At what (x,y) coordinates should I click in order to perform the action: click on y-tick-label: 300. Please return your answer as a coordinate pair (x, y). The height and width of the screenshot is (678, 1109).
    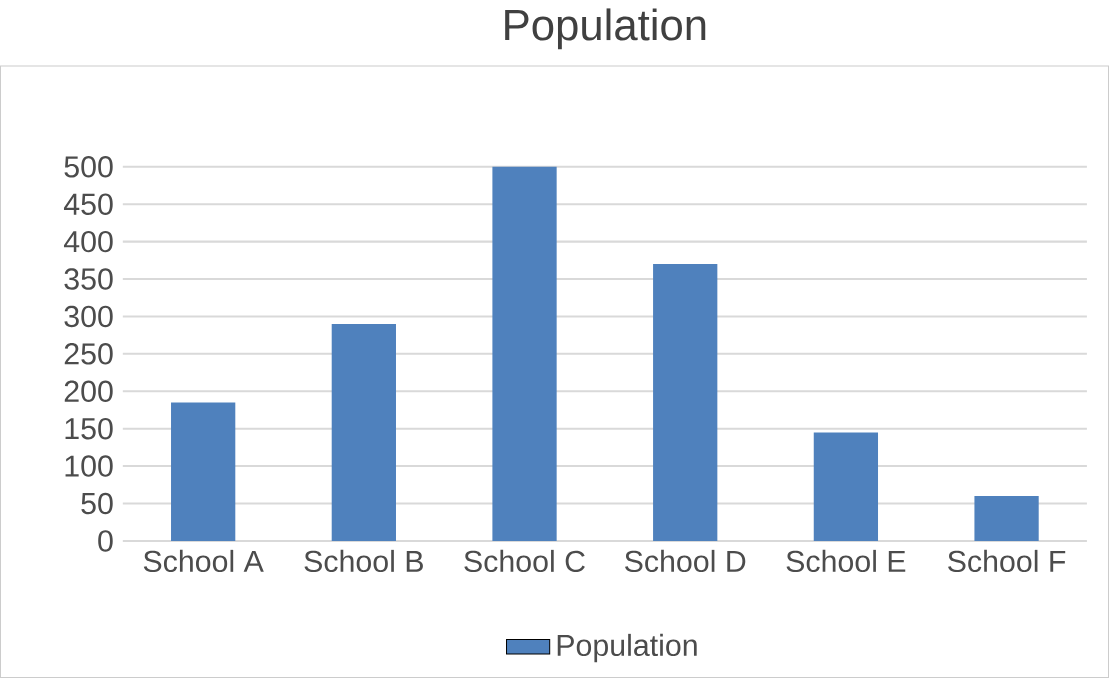
    Looking at the image, I should click on (88, 316).